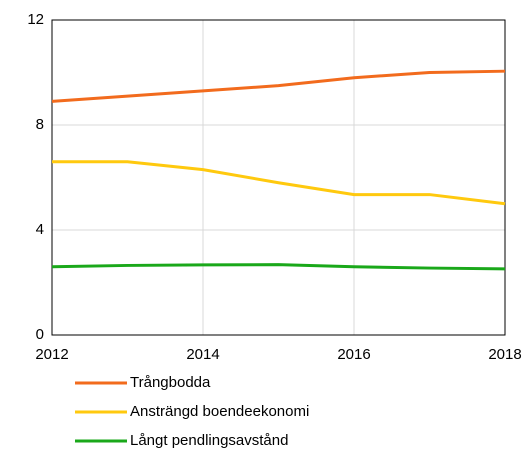 The image size is (529, 452). I want to click on x-tick-label: 2012, so click(51, 354).